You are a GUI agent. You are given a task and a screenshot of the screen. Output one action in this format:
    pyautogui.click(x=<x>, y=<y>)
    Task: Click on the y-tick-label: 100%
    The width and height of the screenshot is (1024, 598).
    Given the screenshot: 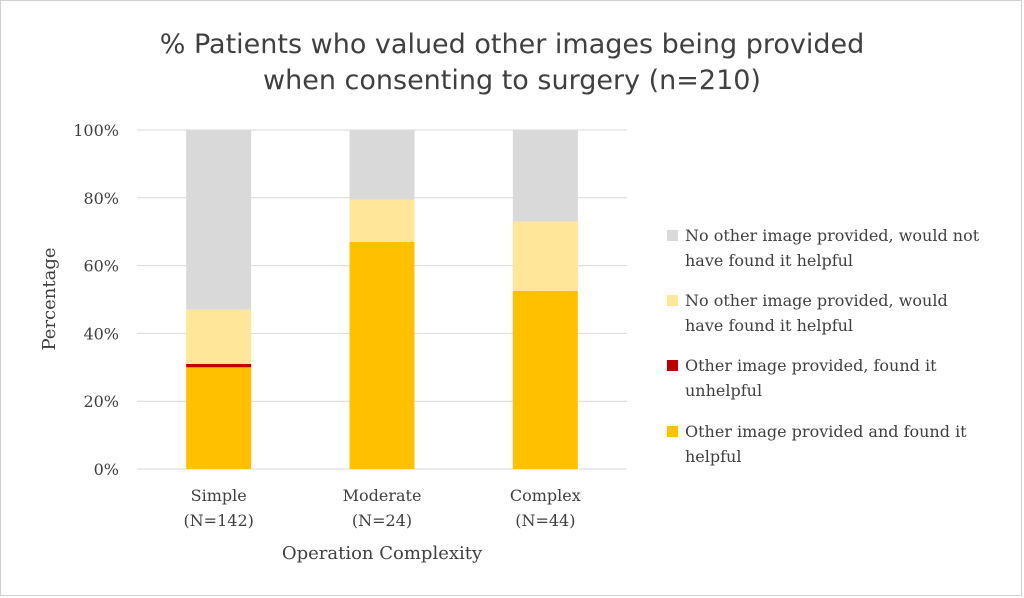 What is the action you would take?
    pyautogui.click(x=96, y=130)
    